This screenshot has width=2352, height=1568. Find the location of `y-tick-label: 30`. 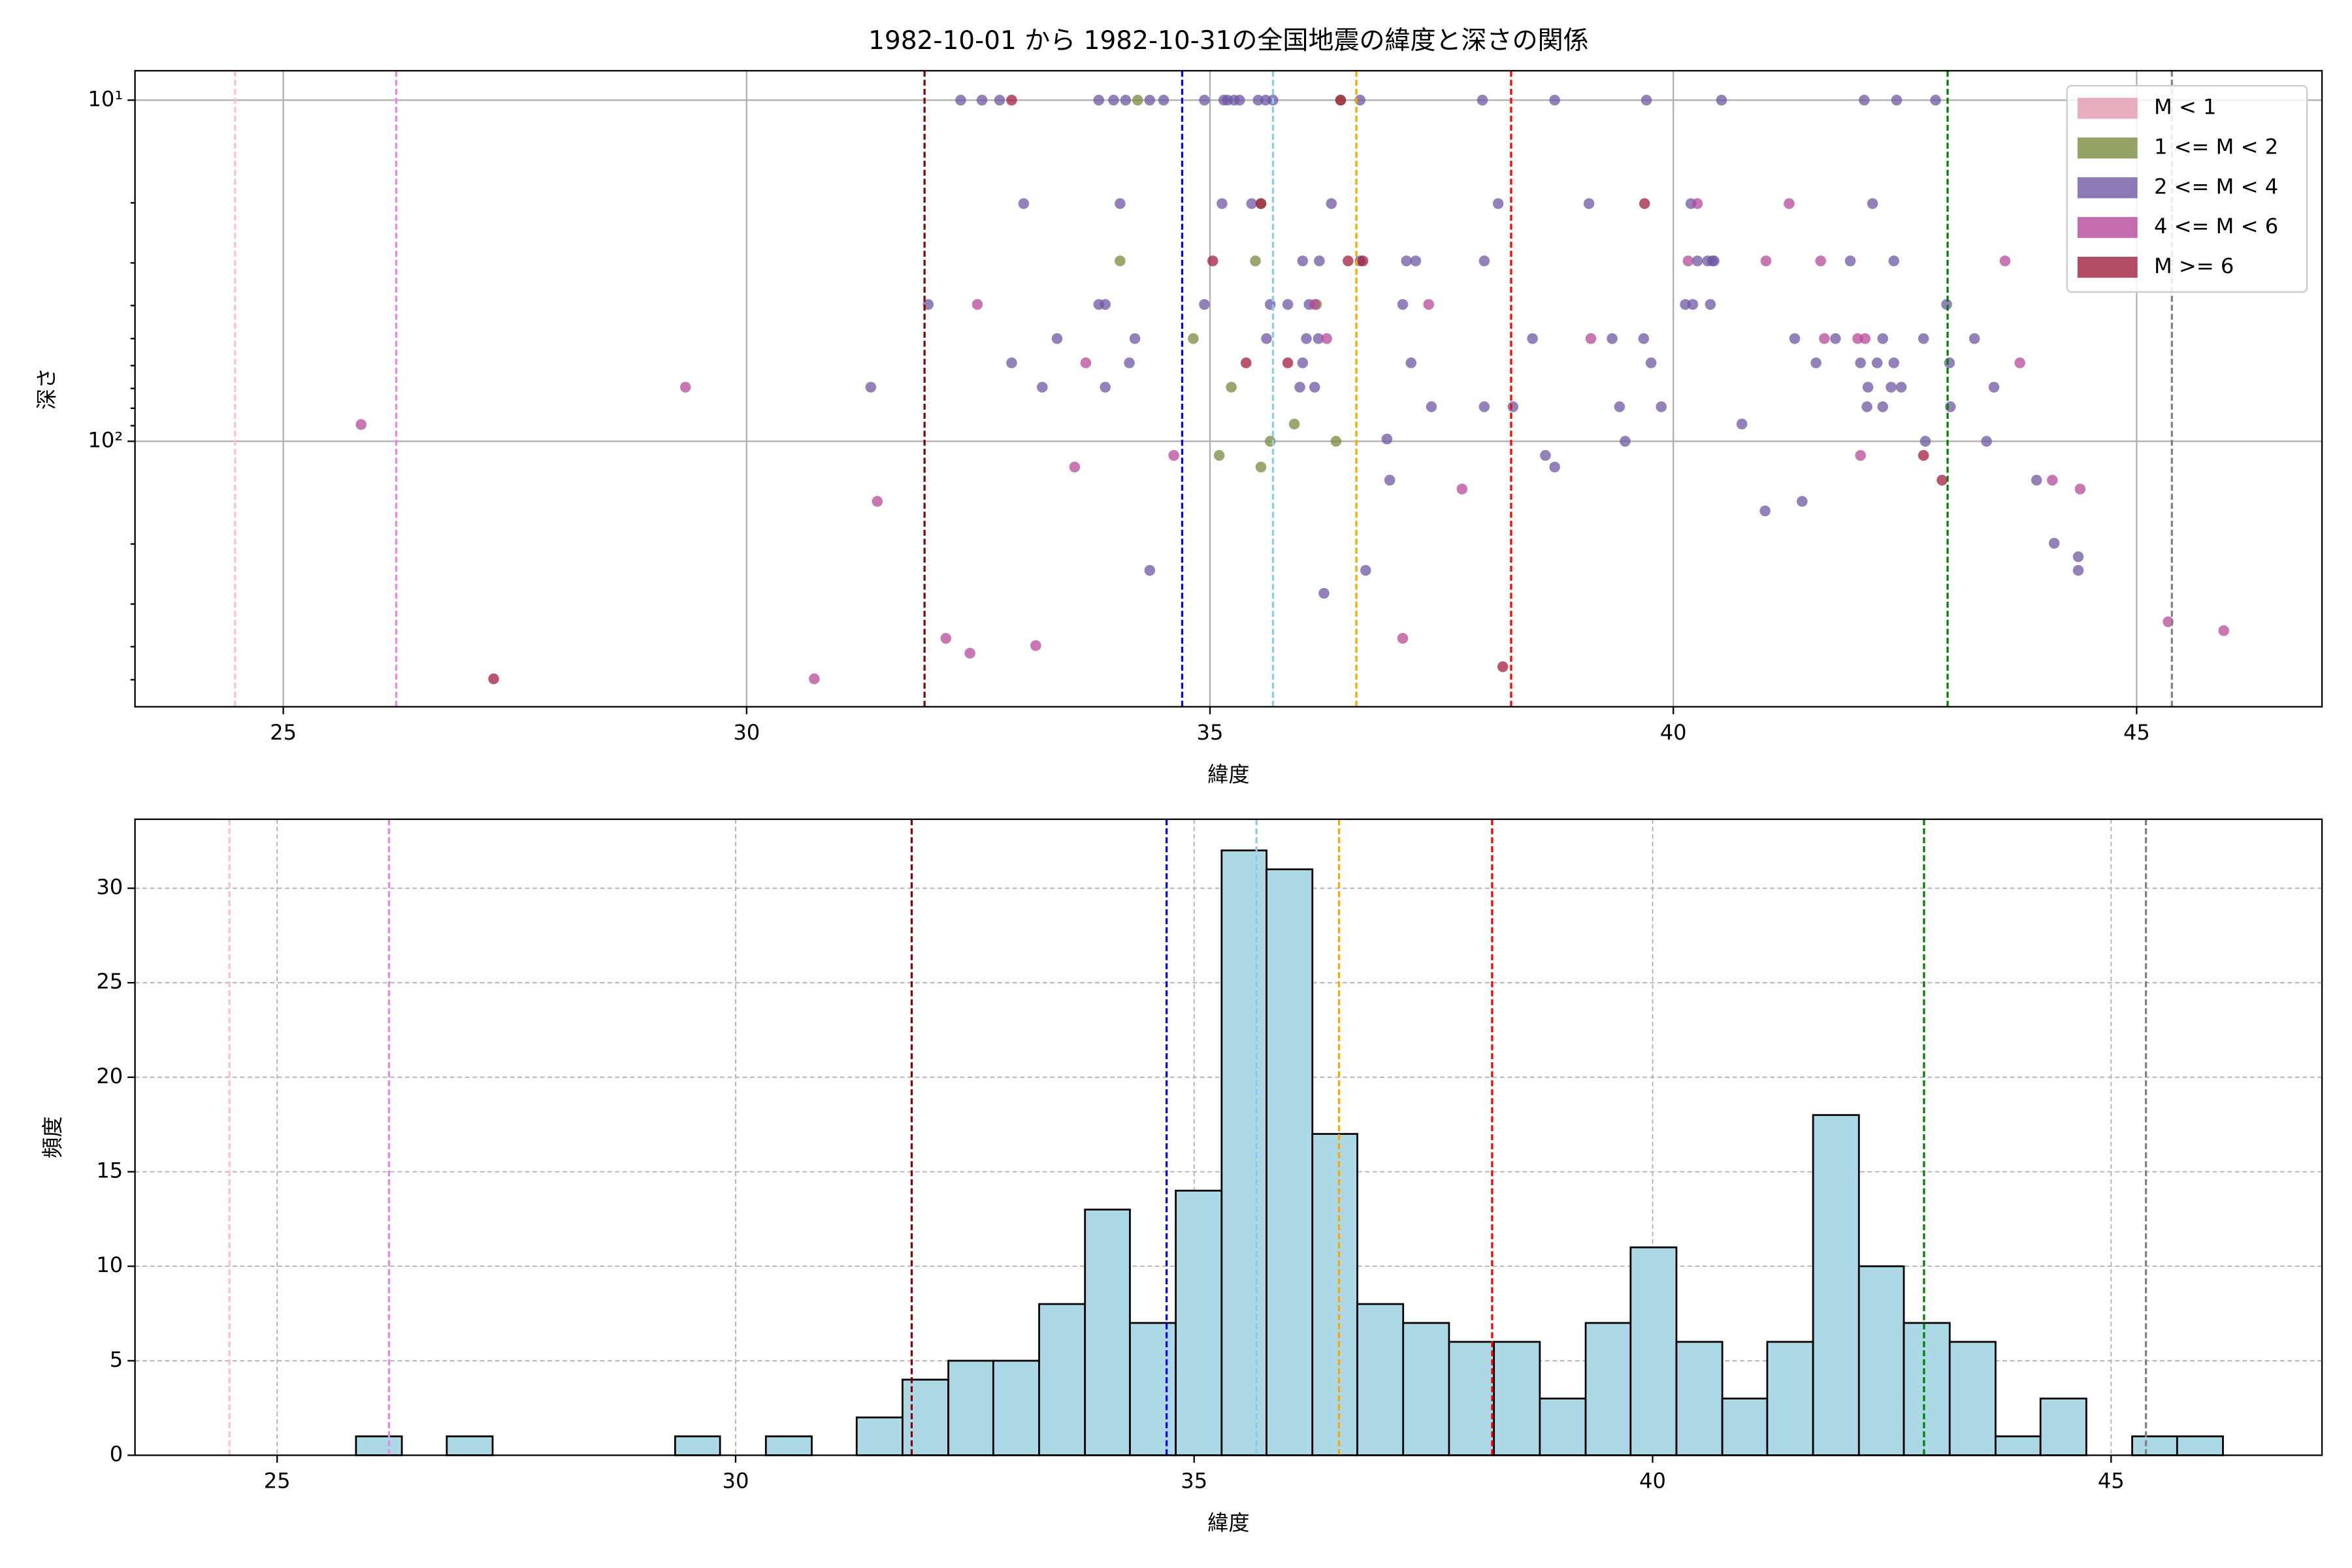

y-tick-label: 30 is located at coordinates (109, 887).